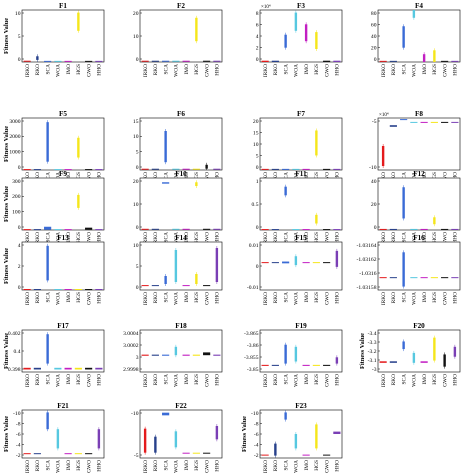  Describe the element at coordinates (136, 122) in the screenshot. I see `y-tick-label: 15` at that location.